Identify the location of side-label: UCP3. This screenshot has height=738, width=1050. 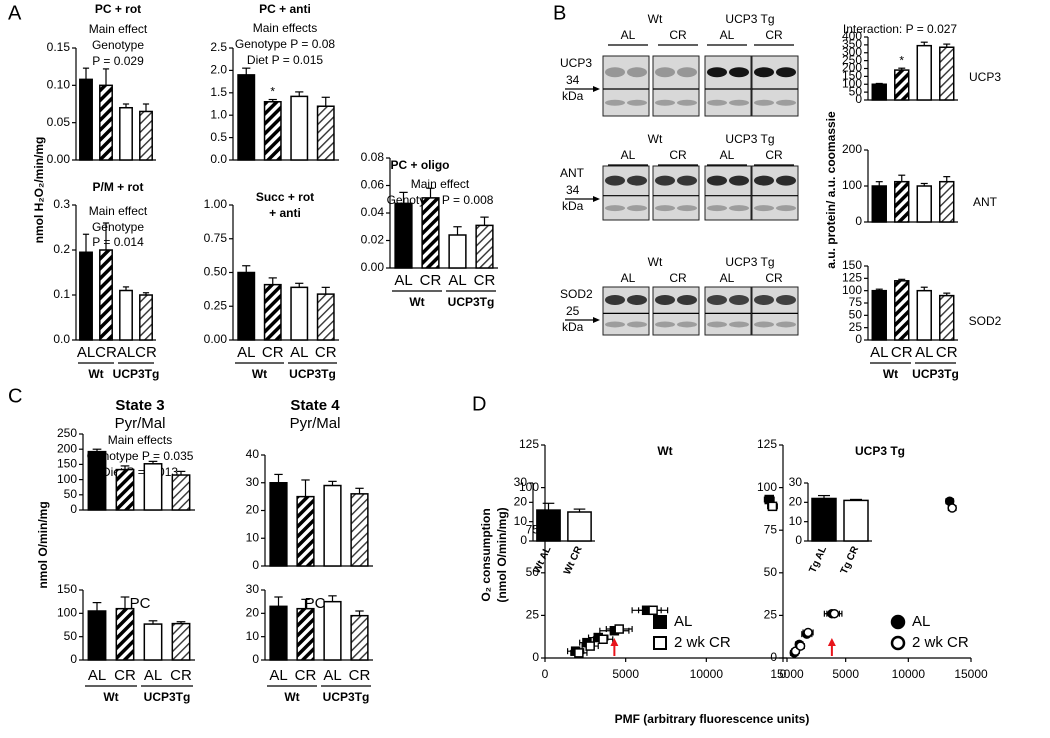
(985, 77).